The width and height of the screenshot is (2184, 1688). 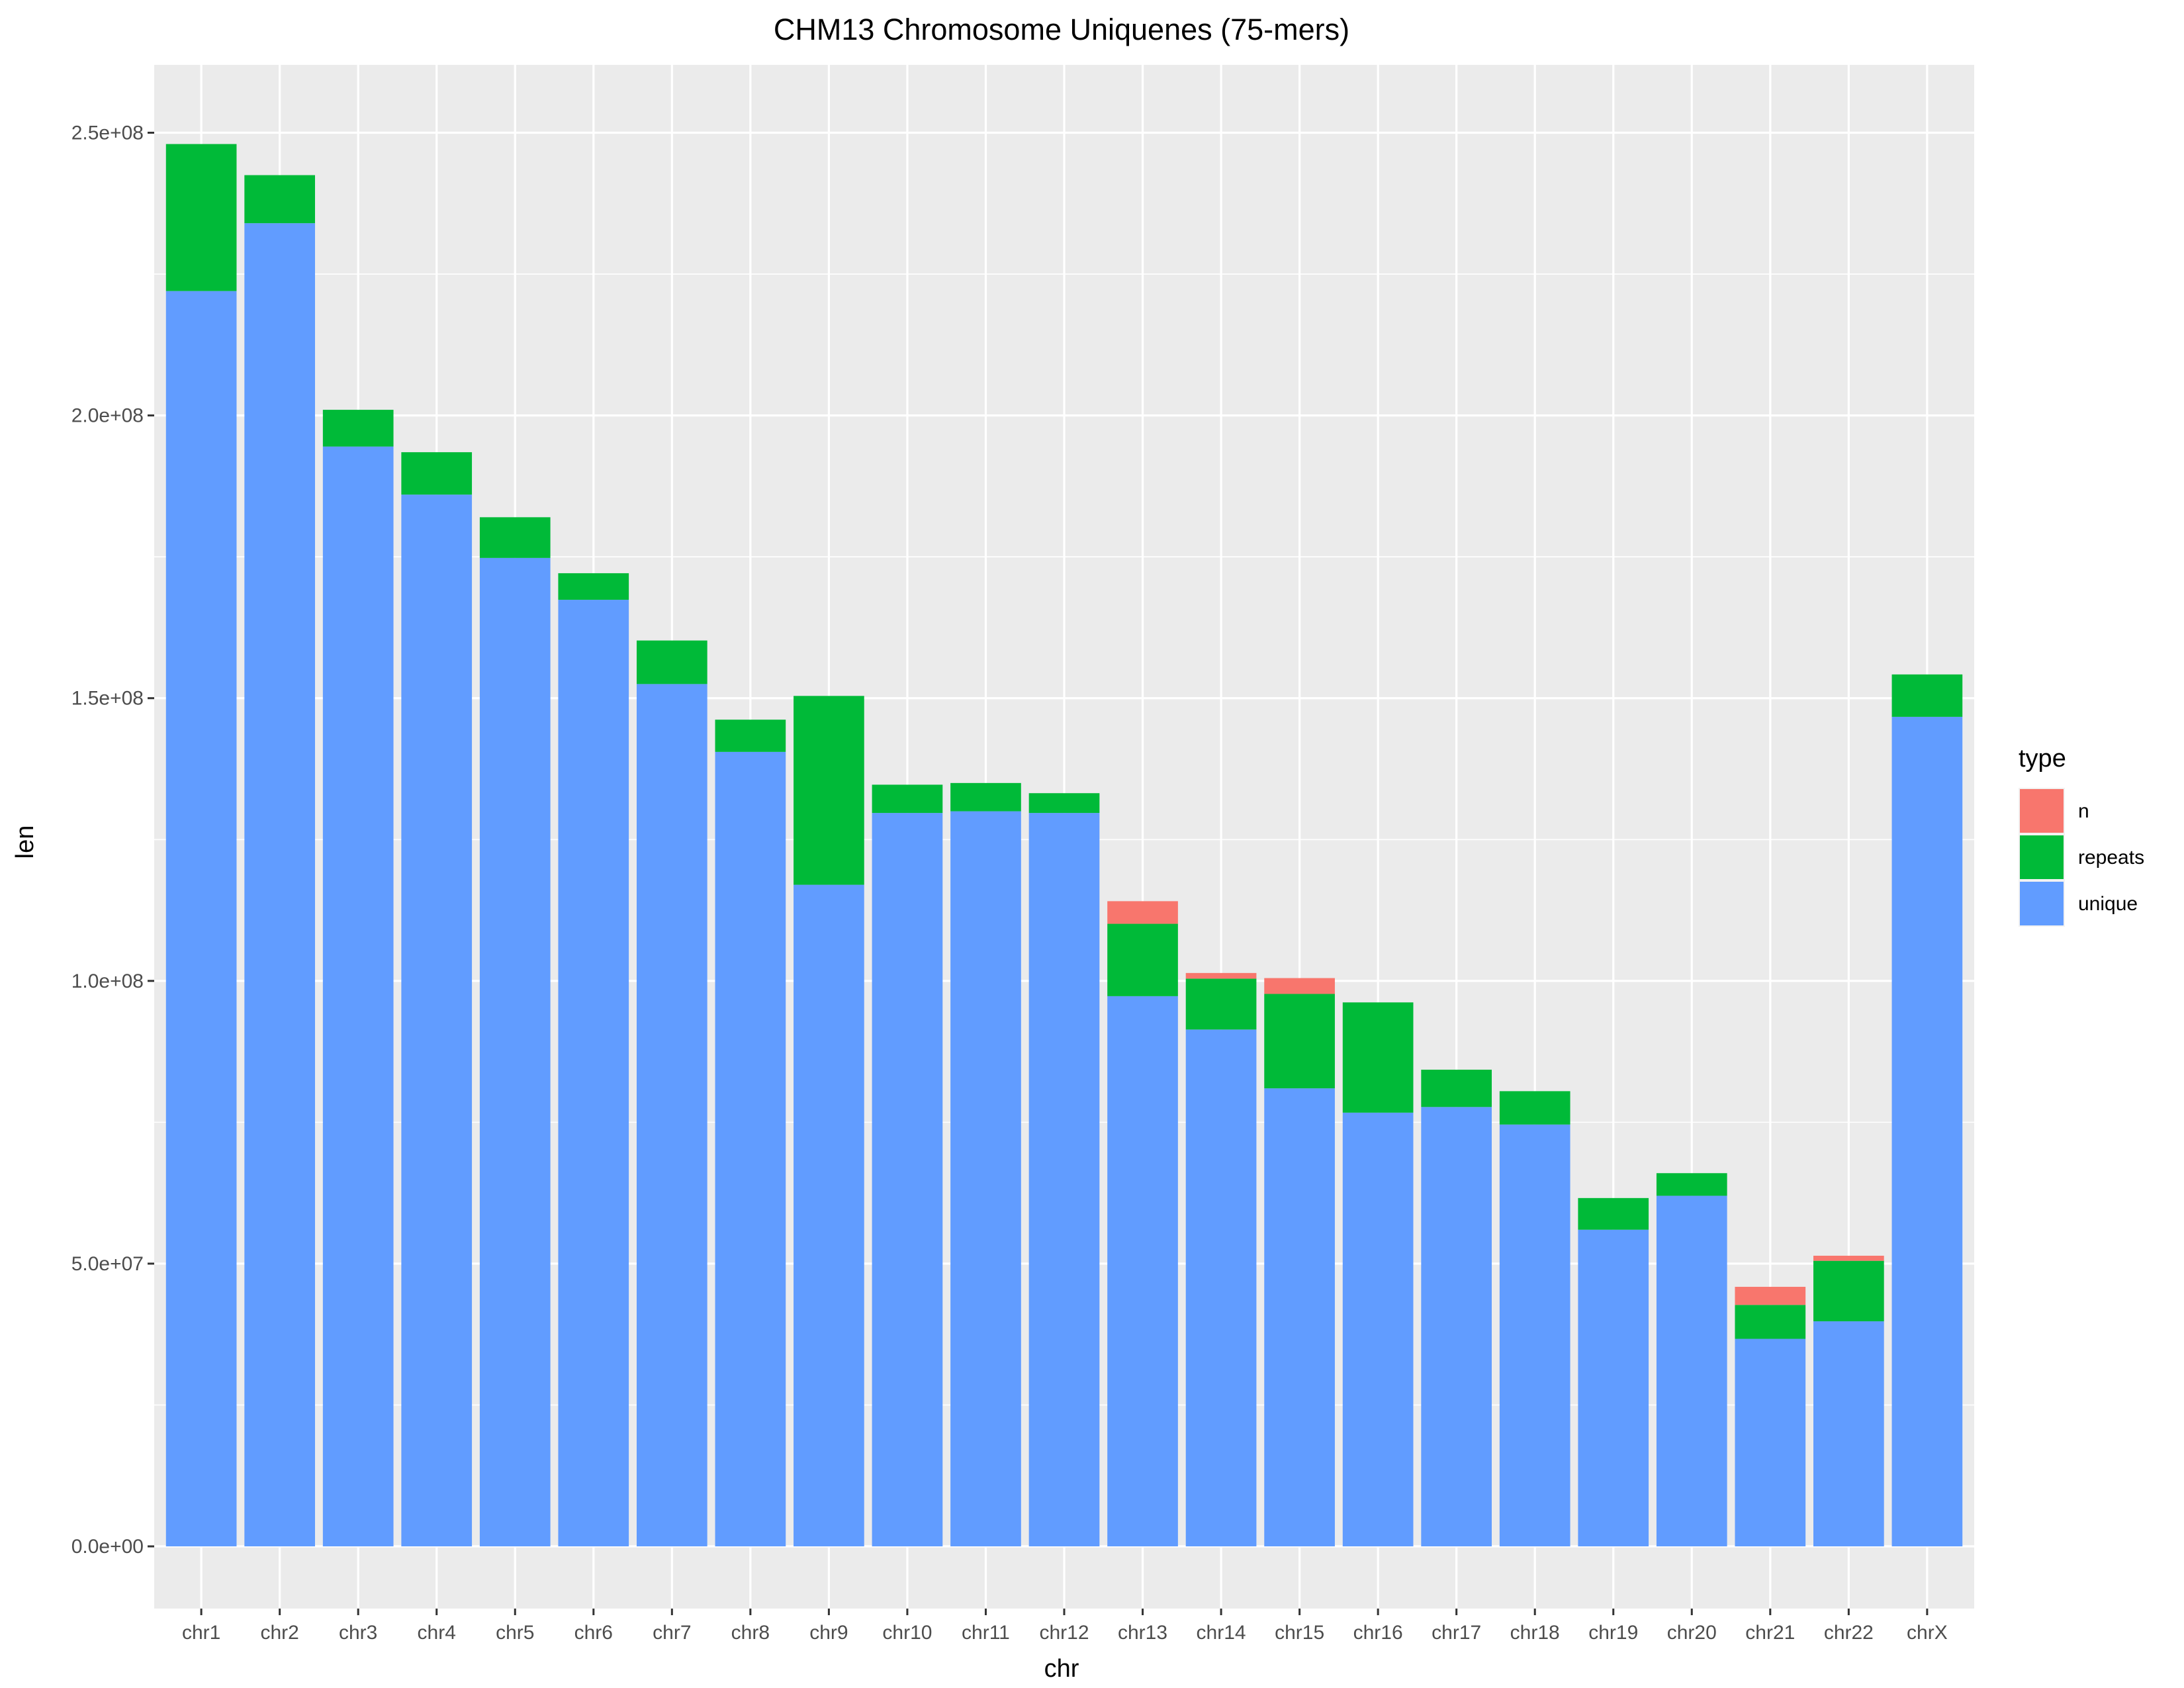 What do you see at coordinates (2111, 857) in the screenshot?
I see `legend-label-repeats: repeats` at bounding box center [2111, 857].